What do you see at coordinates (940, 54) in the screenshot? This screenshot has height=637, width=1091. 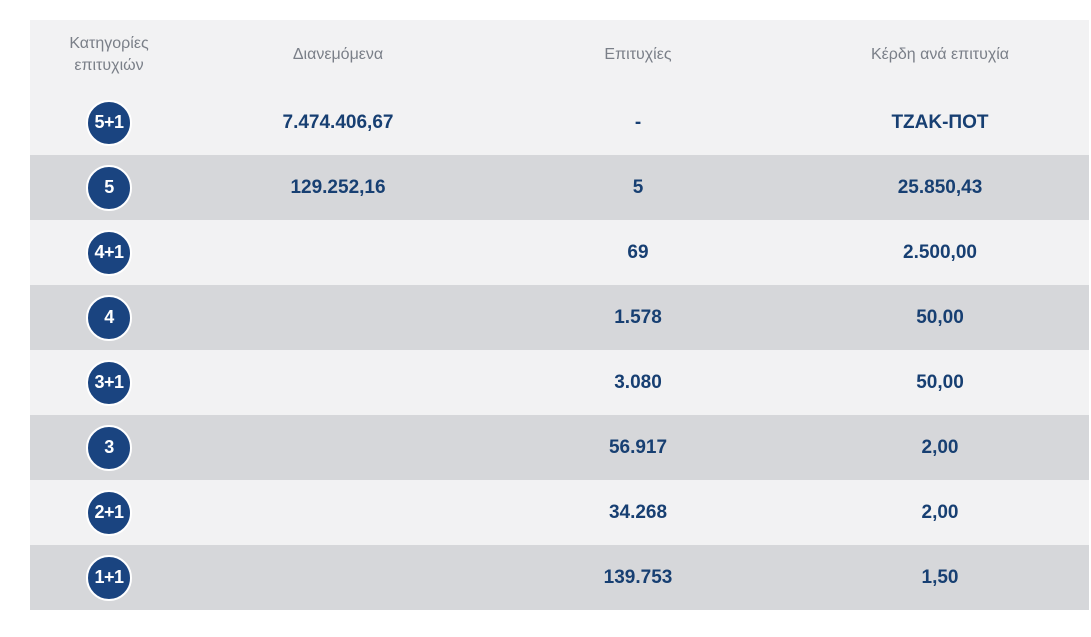 I see `header-prize-per-winner: Κέρδη ανά επιτυχία` at bounding box center [940, 54].